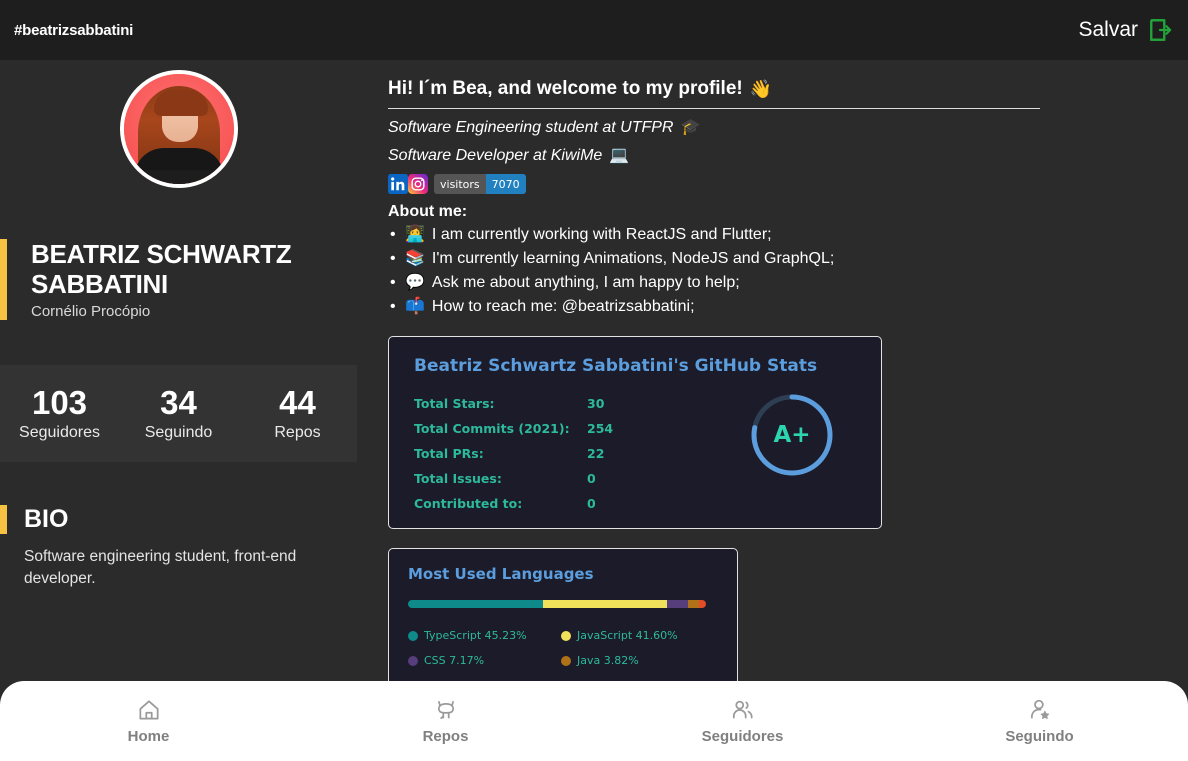 The image size is (1188, 761). What do you see at coordinates (74, 30) in the screenshot?
I see `header-username: #beatrizsabbatini` at bounding box center [74, 30].